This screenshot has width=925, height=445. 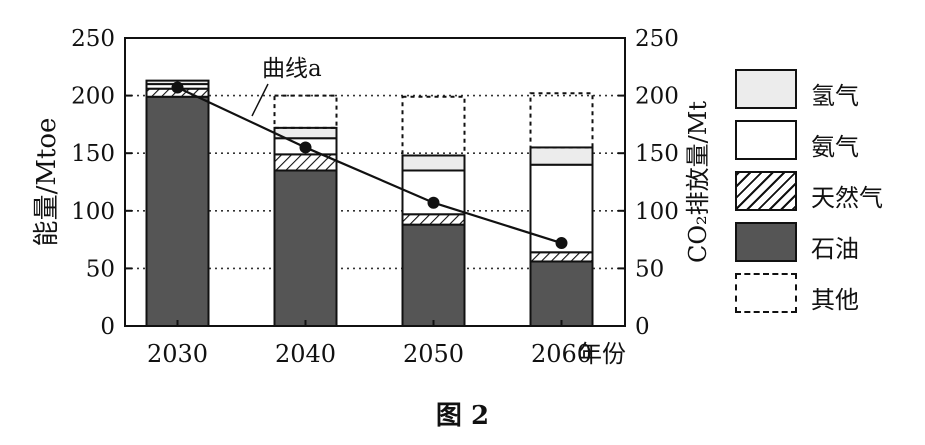 What do you see at coordinates (100, 269) in the screenshot?
I see `y-tick-label-left: 50` at bounding box center [100, 269].